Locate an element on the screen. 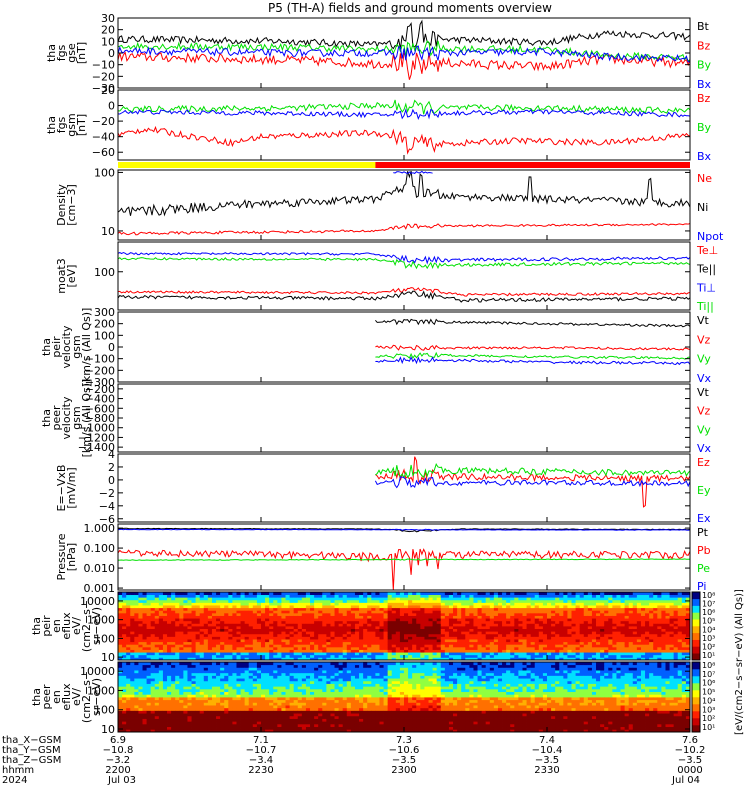 This screenshot has width=750, height=800. ytick-label: −400 is located at coordinates (100, 399).